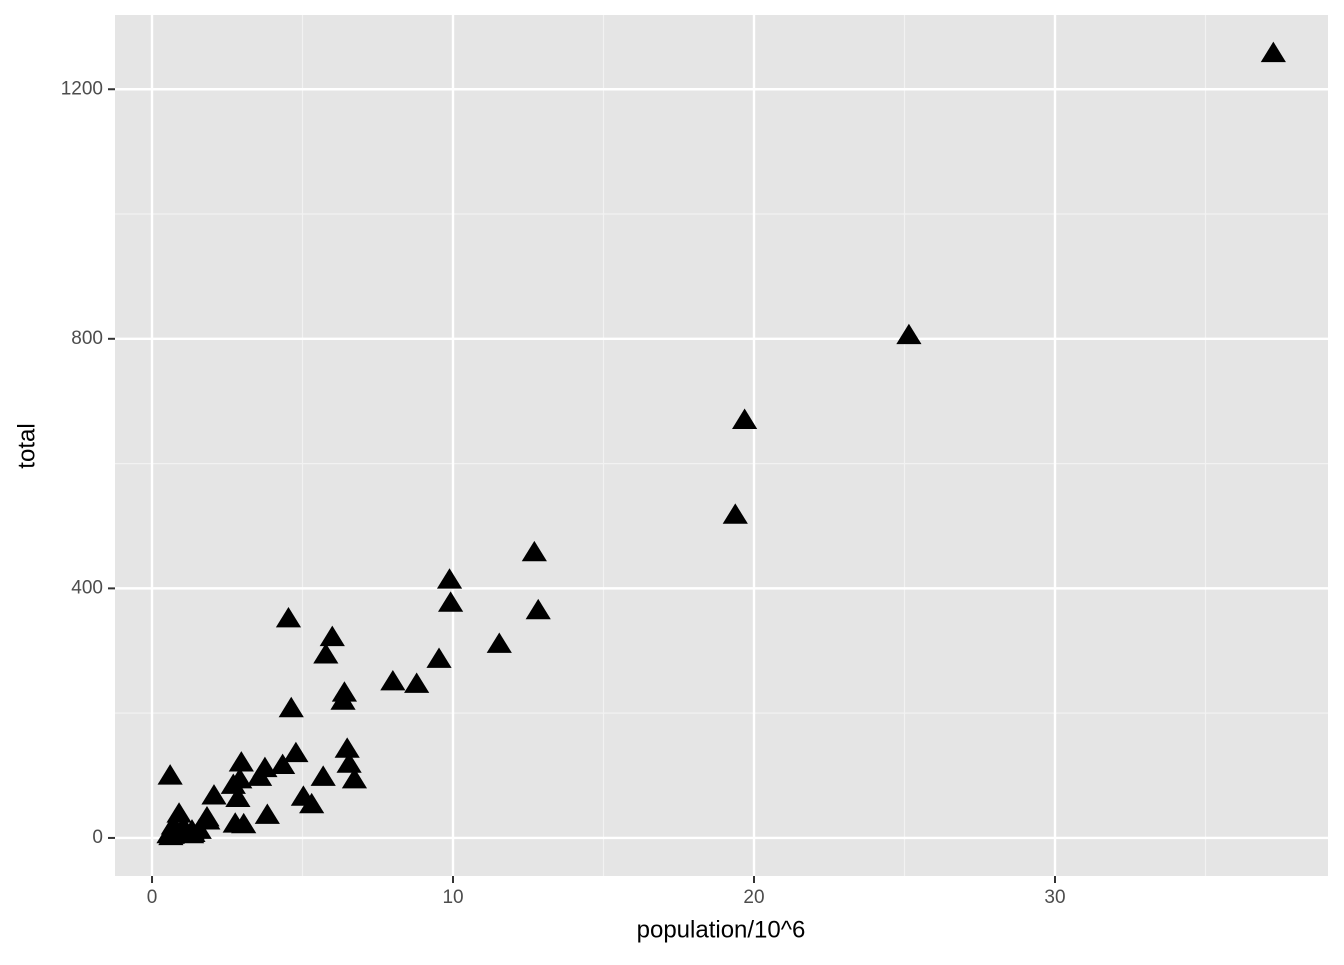 This screenshot has width=1344, height=965. What do you see at coordinates (87, 587) in the screenshot?
I see `y-tick-label: 400` at bounding box center [87, 587].